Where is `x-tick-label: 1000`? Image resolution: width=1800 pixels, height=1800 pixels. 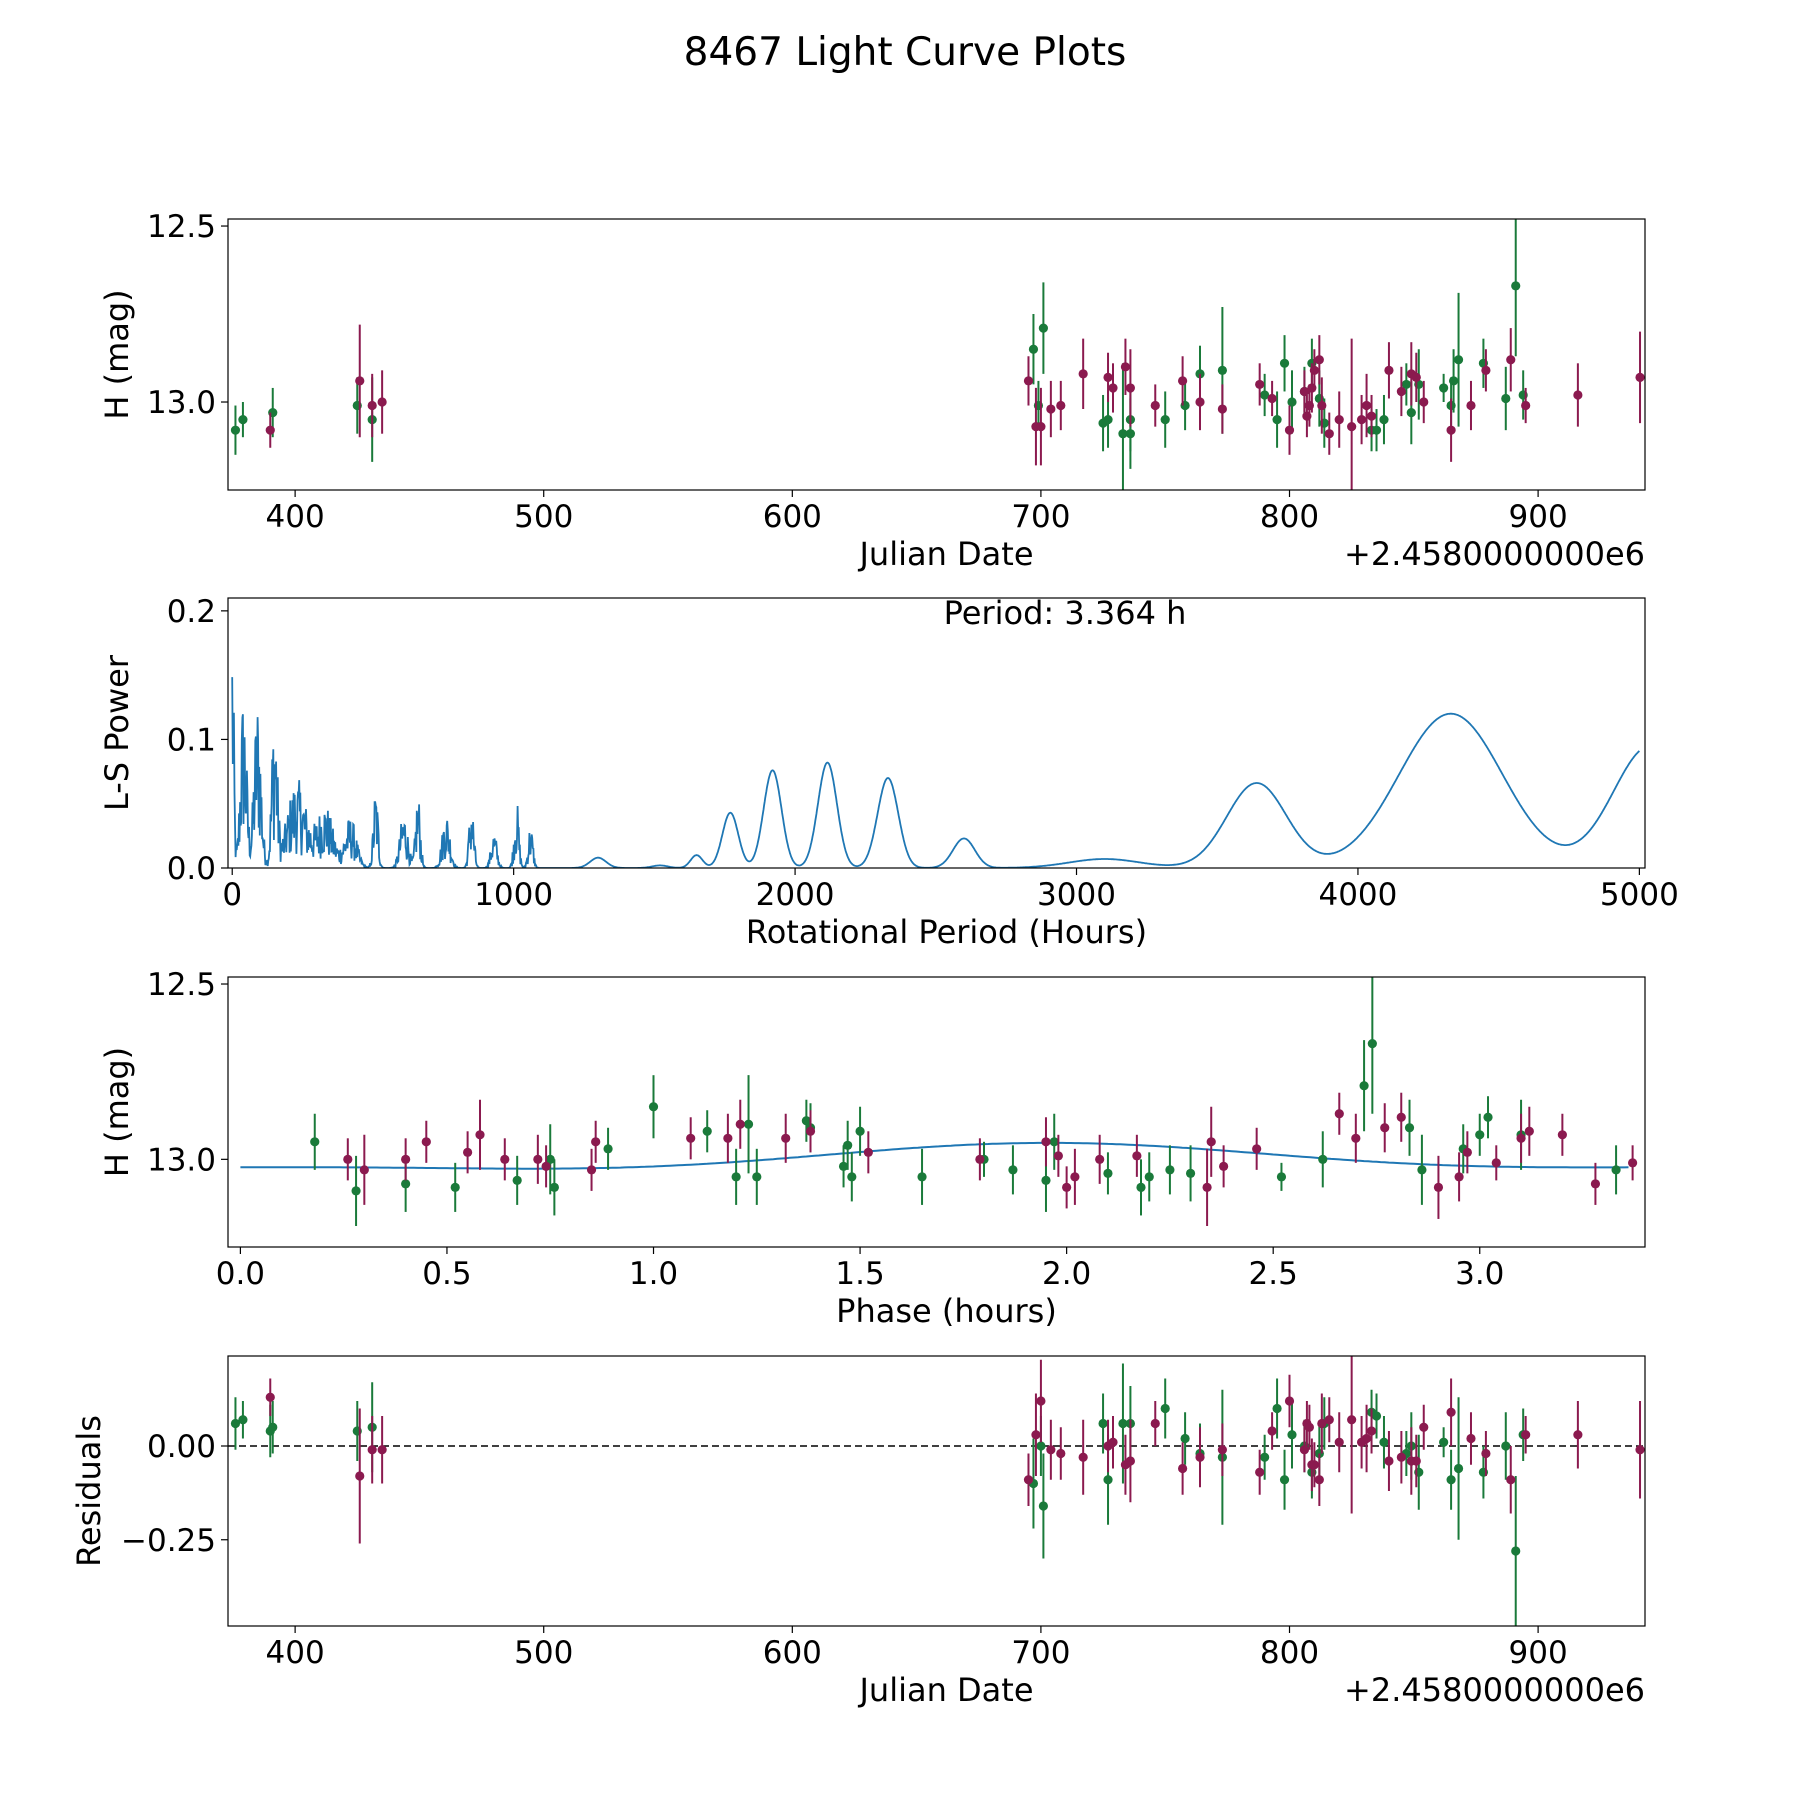
x-tick-label: 1000 is located at coordinates (513, 895).